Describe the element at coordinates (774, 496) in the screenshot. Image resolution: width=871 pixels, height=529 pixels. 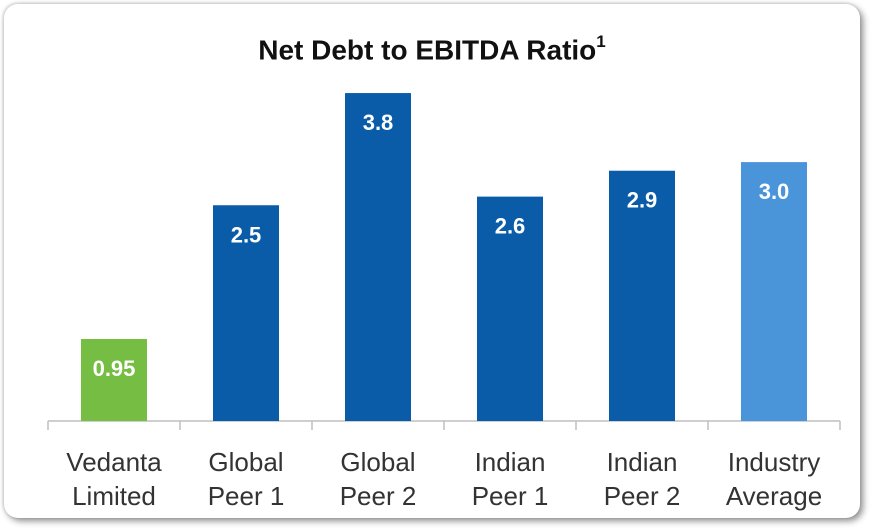
I see `x-tick-label: Average` at that location.